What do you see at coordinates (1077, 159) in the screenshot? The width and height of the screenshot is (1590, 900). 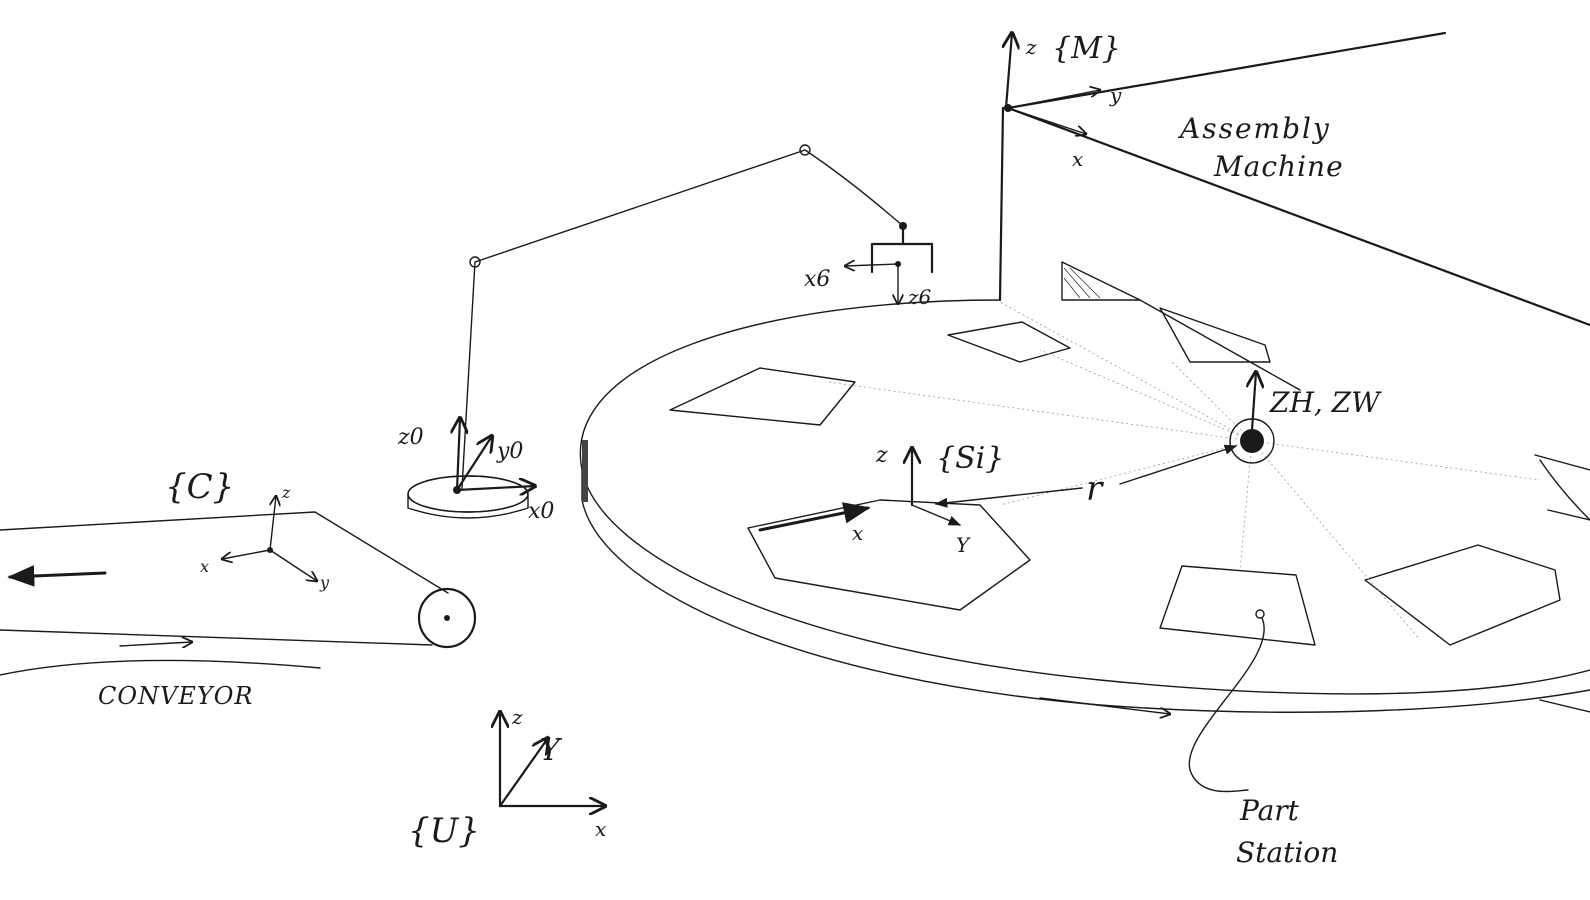 I see `machine-x-label: x` at bounding box center [1077, 159].